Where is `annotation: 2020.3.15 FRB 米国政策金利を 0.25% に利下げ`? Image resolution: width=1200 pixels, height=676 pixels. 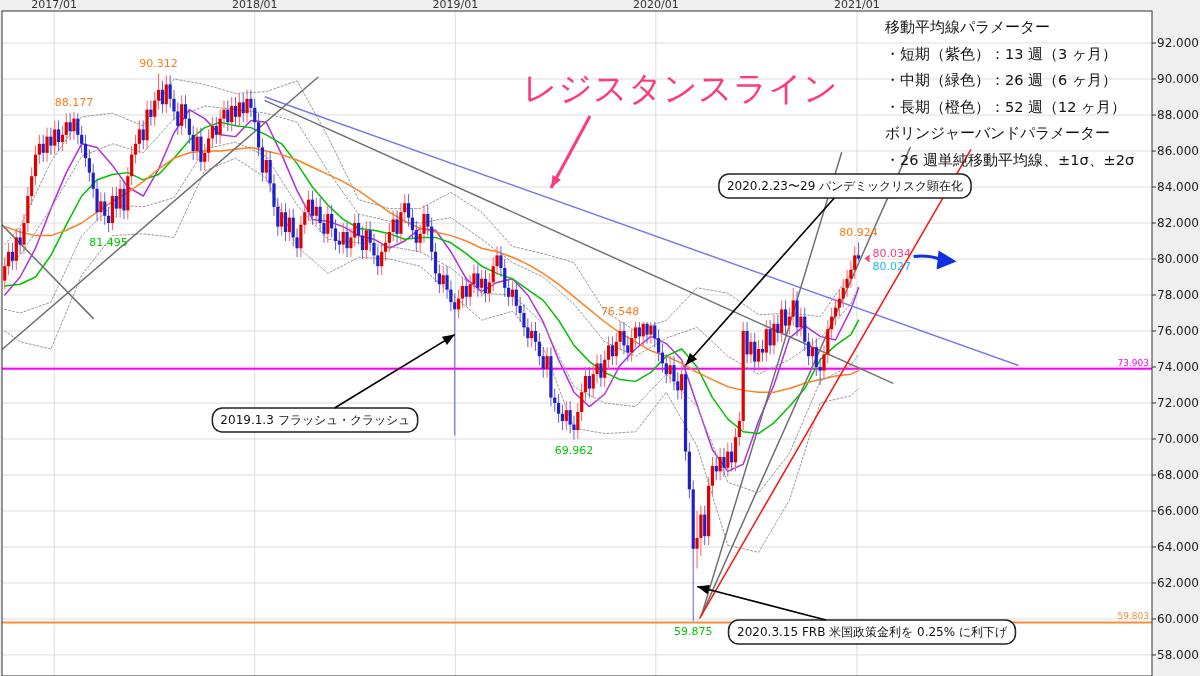
annotation: 2020.3.15 FRB 米国政策金利を 0.25% に利下げ is located at coordinates (872, 632).